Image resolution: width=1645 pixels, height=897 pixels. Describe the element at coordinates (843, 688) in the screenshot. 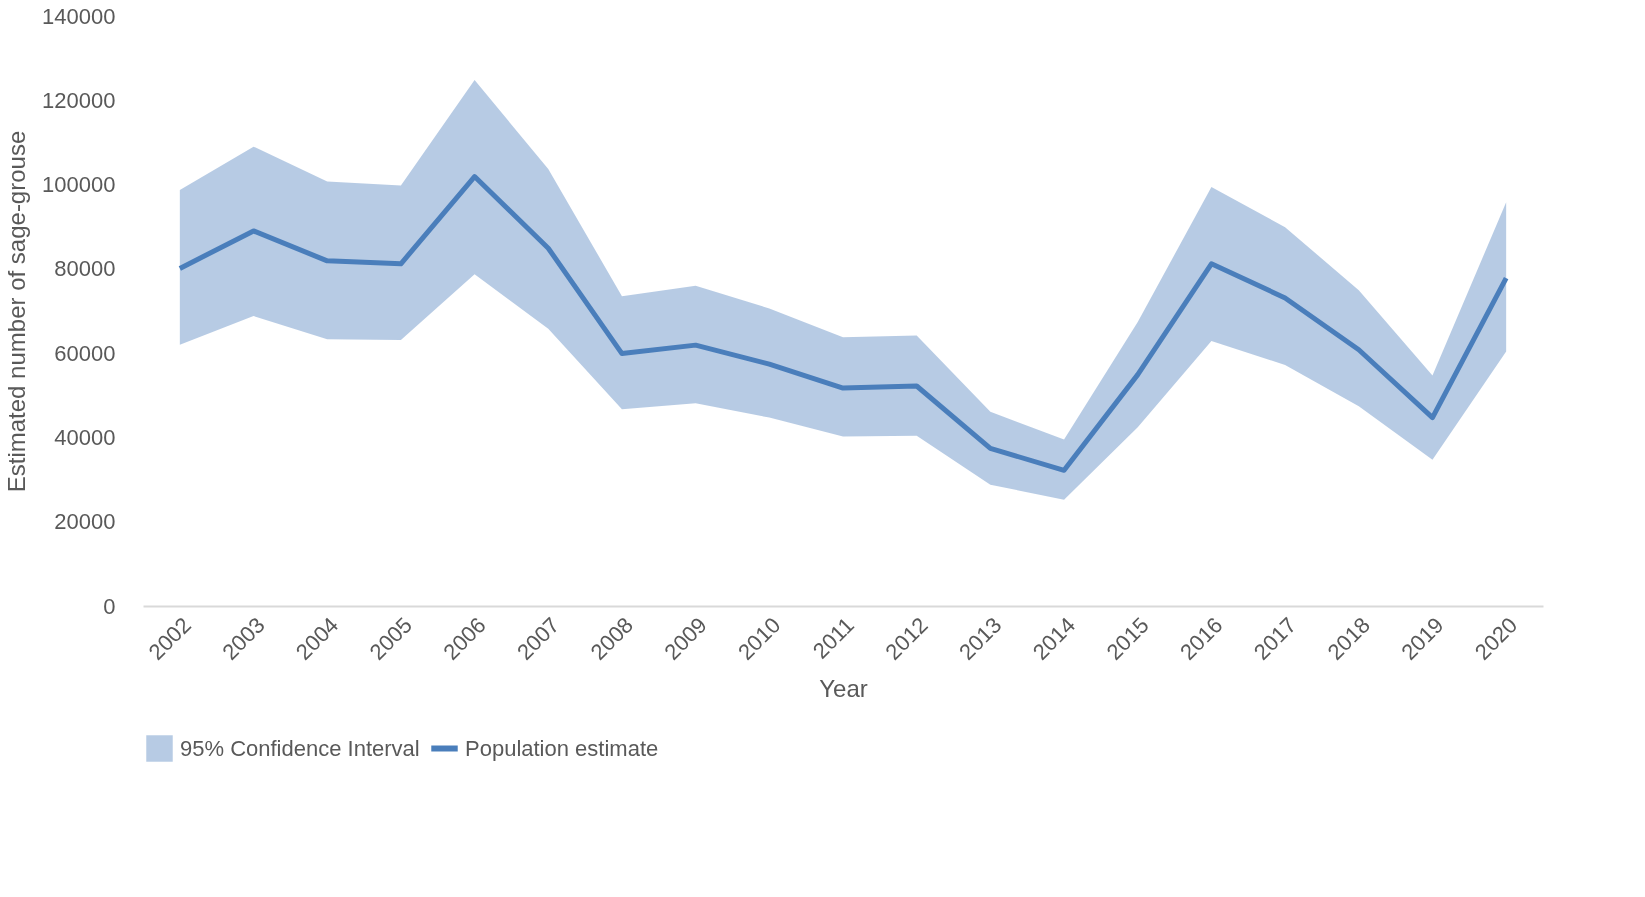

I see `x-axis-title: Year` at that location.